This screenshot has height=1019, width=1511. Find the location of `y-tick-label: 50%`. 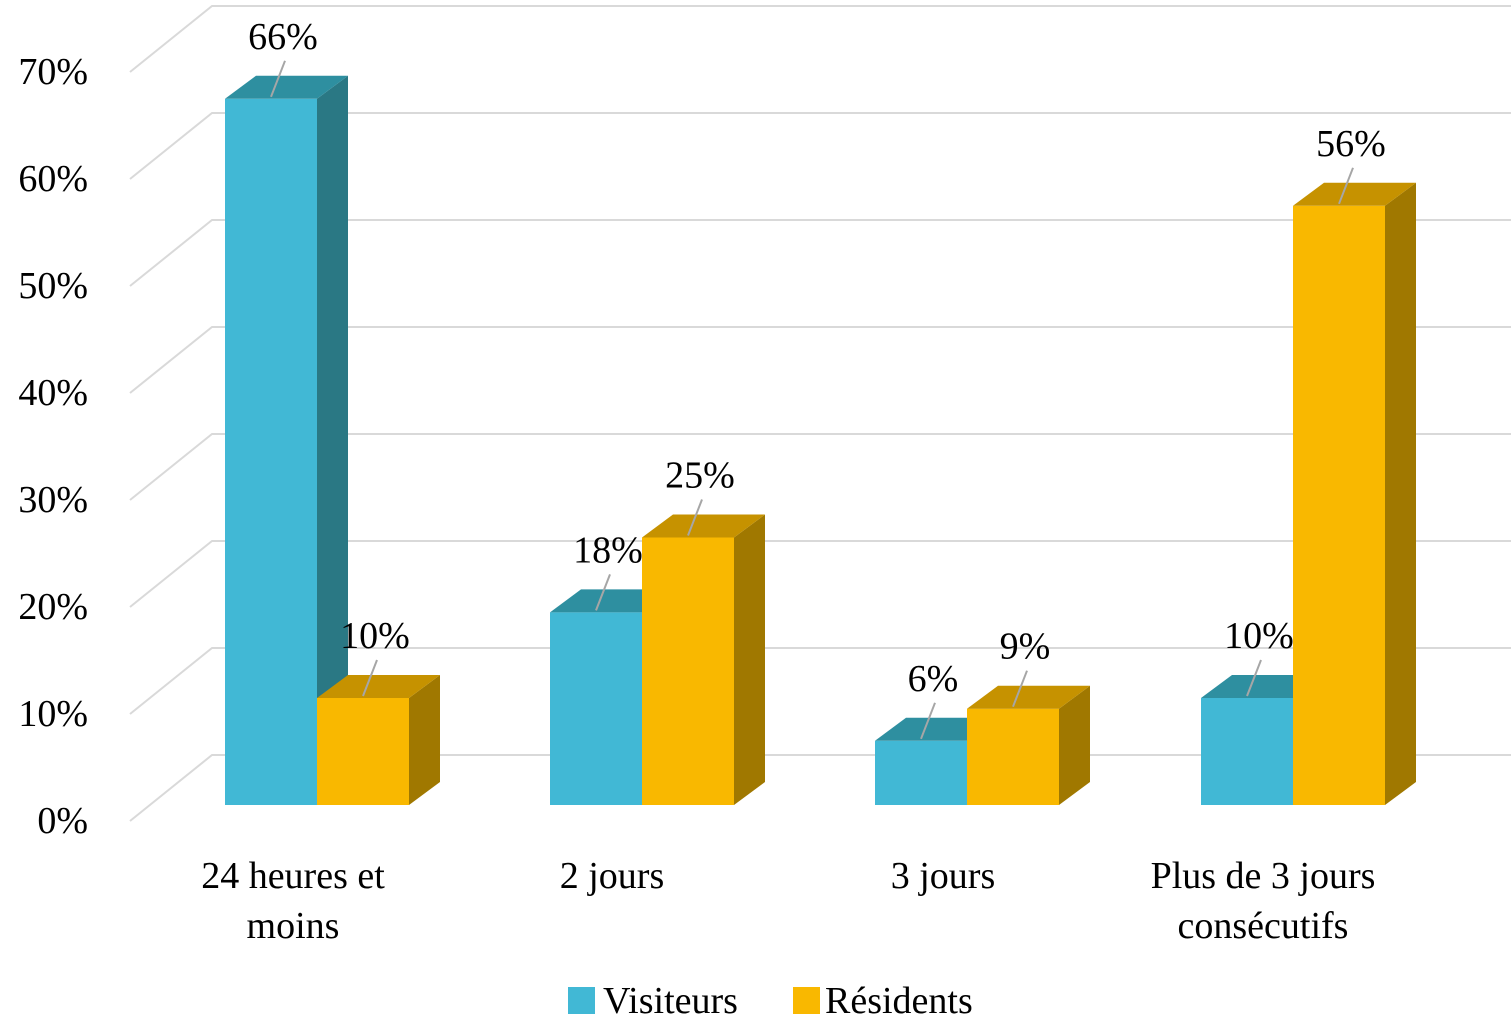

y-tick-label: 50% is located at coordinates (53, 286).